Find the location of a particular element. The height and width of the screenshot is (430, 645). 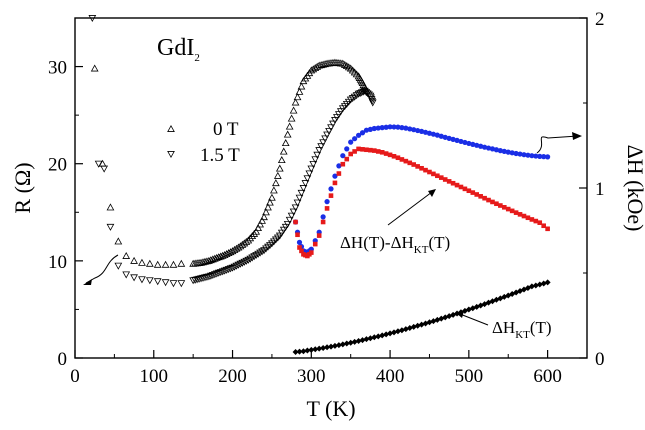

x-axis-title: T (K) is located at coordinates (330, 408).